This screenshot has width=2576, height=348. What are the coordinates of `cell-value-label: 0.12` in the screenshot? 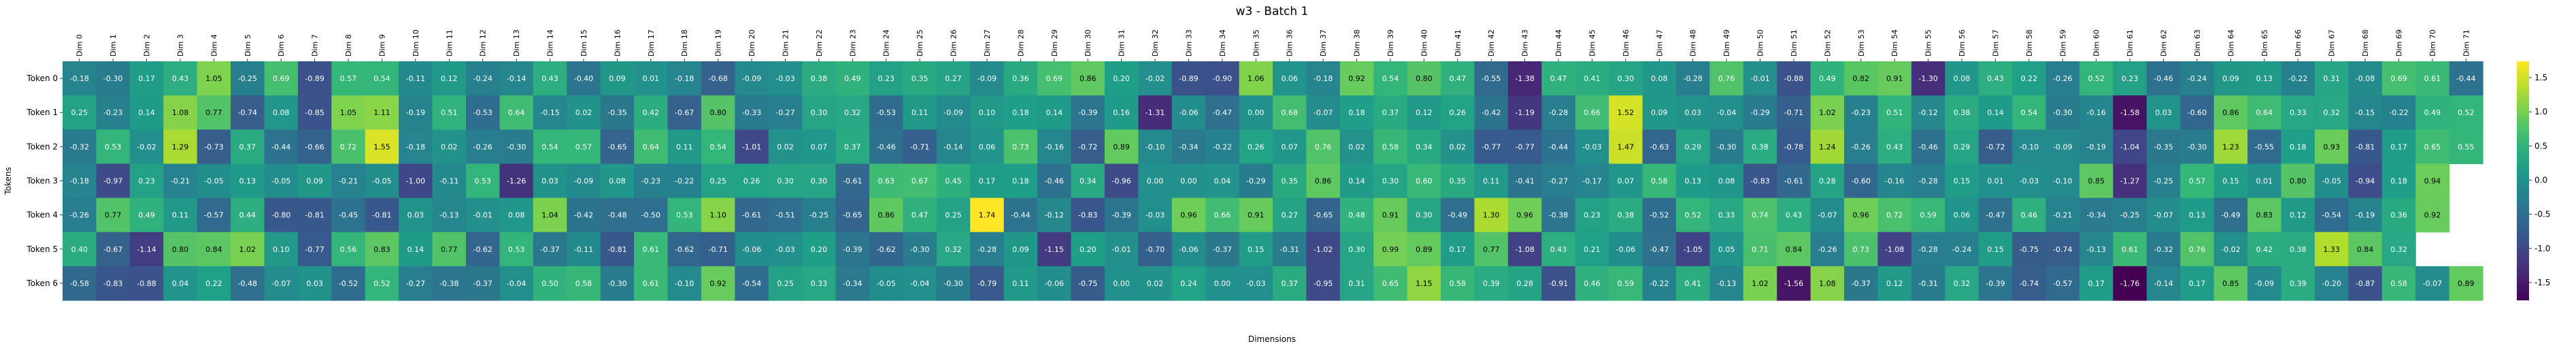 It's located at (1424, 112).